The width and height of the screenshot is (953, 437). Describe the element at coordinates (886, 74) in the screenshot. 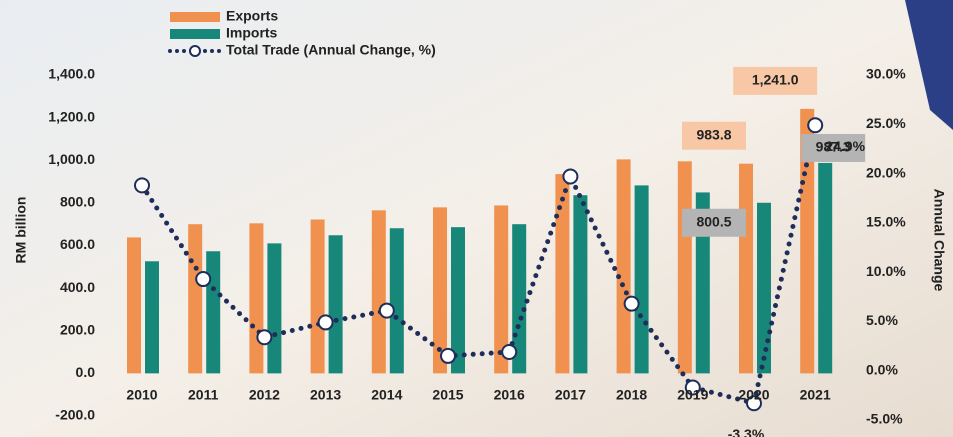

I see `y2-tick-label: 30.0%` at that location.